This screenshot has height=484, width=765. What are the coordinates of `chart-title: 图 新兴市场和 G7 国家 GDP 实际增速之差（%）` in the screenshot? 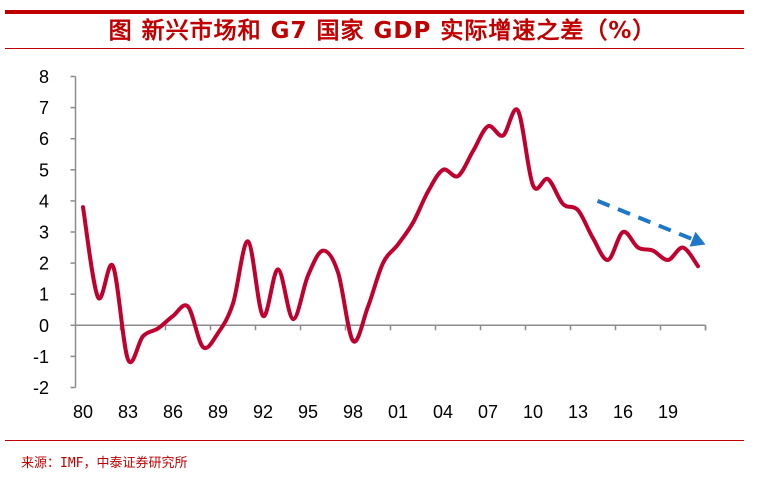 It's located at (382, 31).